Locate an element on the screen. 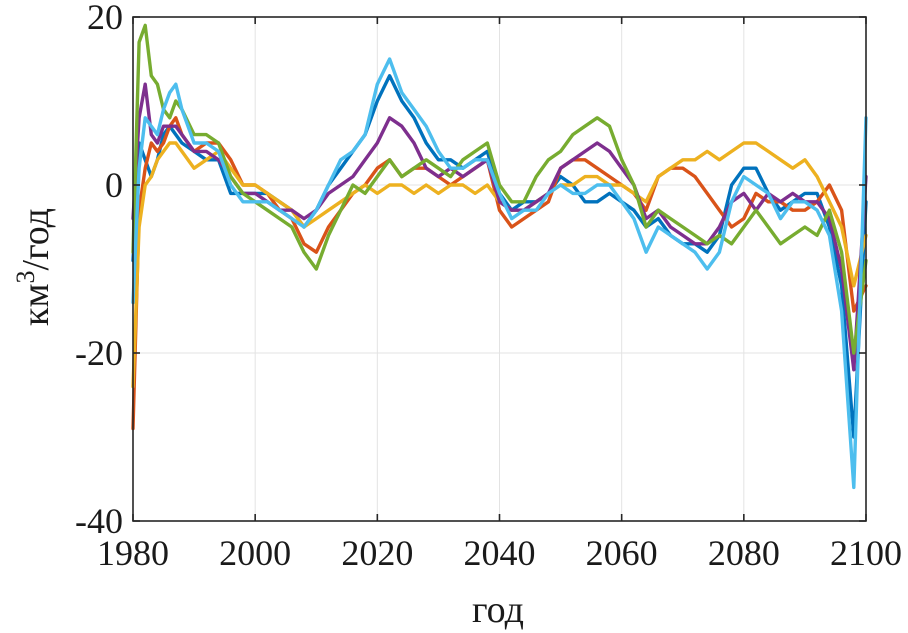 The image size is (908, 633). x-tick-label: 2060 is located at coordinates (622, 553).